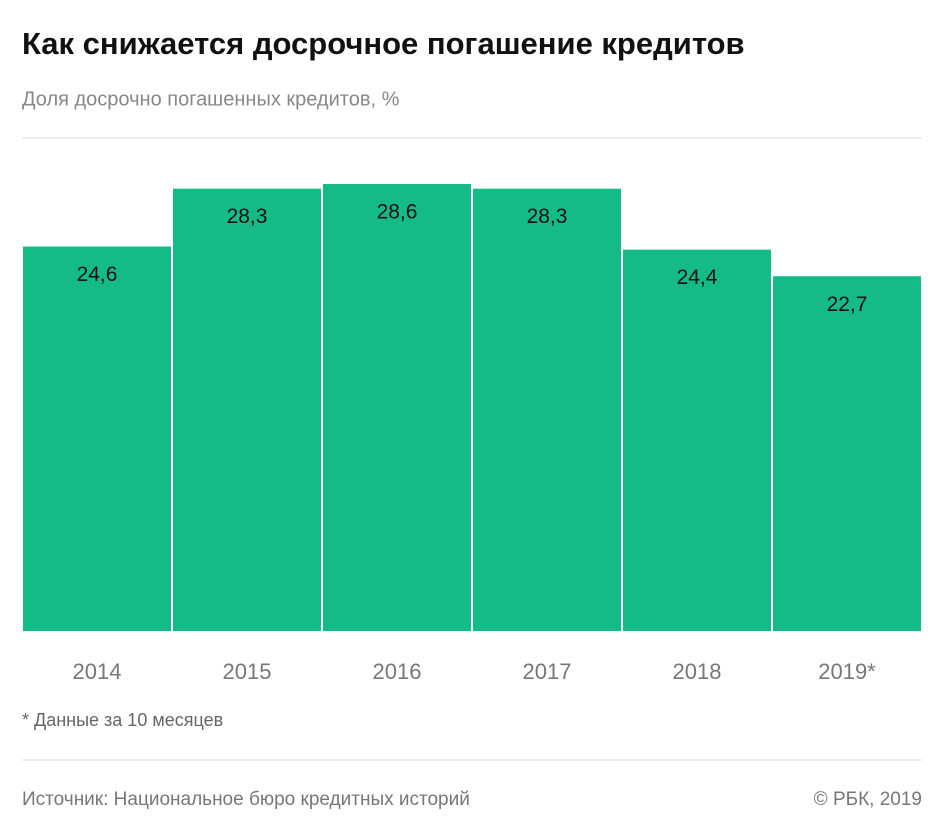  I want to click on copyright: © РБК, 2019, so click(868, 799).